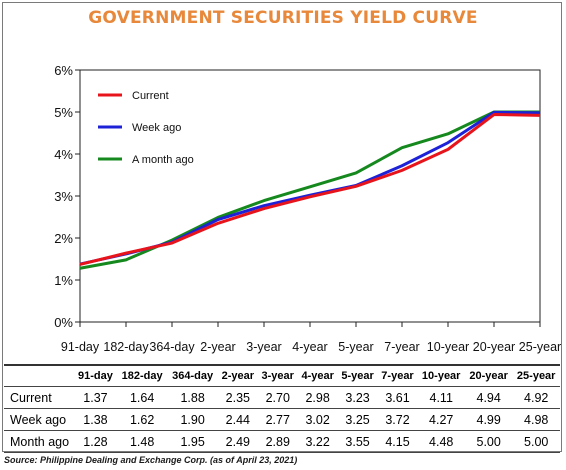 The image size is (566, 470). I want to click on y-tick-label: 1%, so click(63, 280).